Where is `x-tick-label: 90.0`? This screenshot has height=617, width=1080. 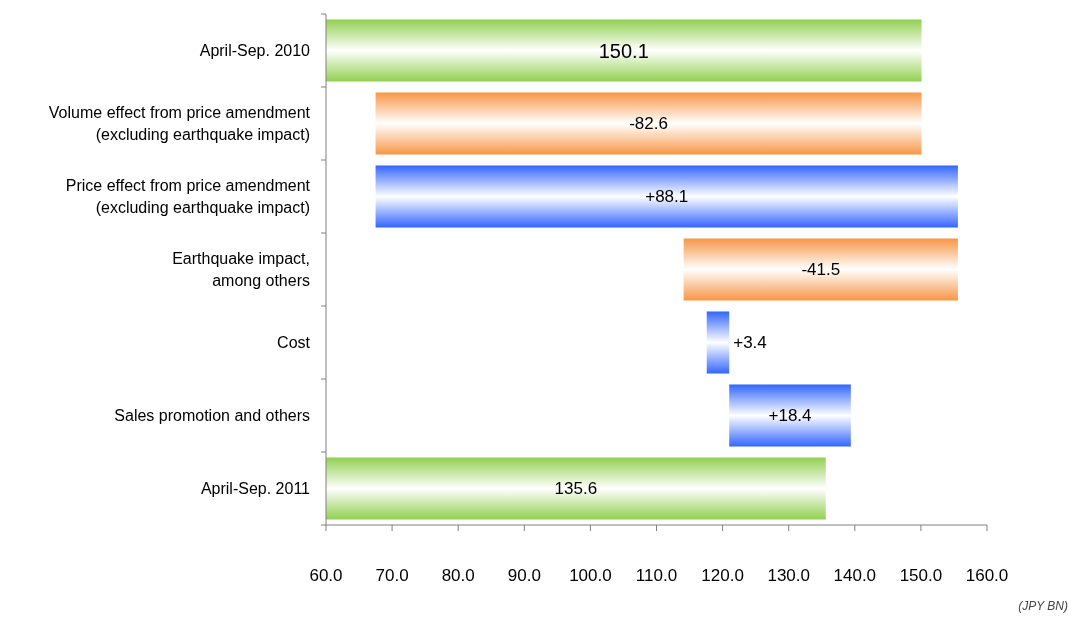 x-tick-label: 90.0 is located at coordinates (524, 575).